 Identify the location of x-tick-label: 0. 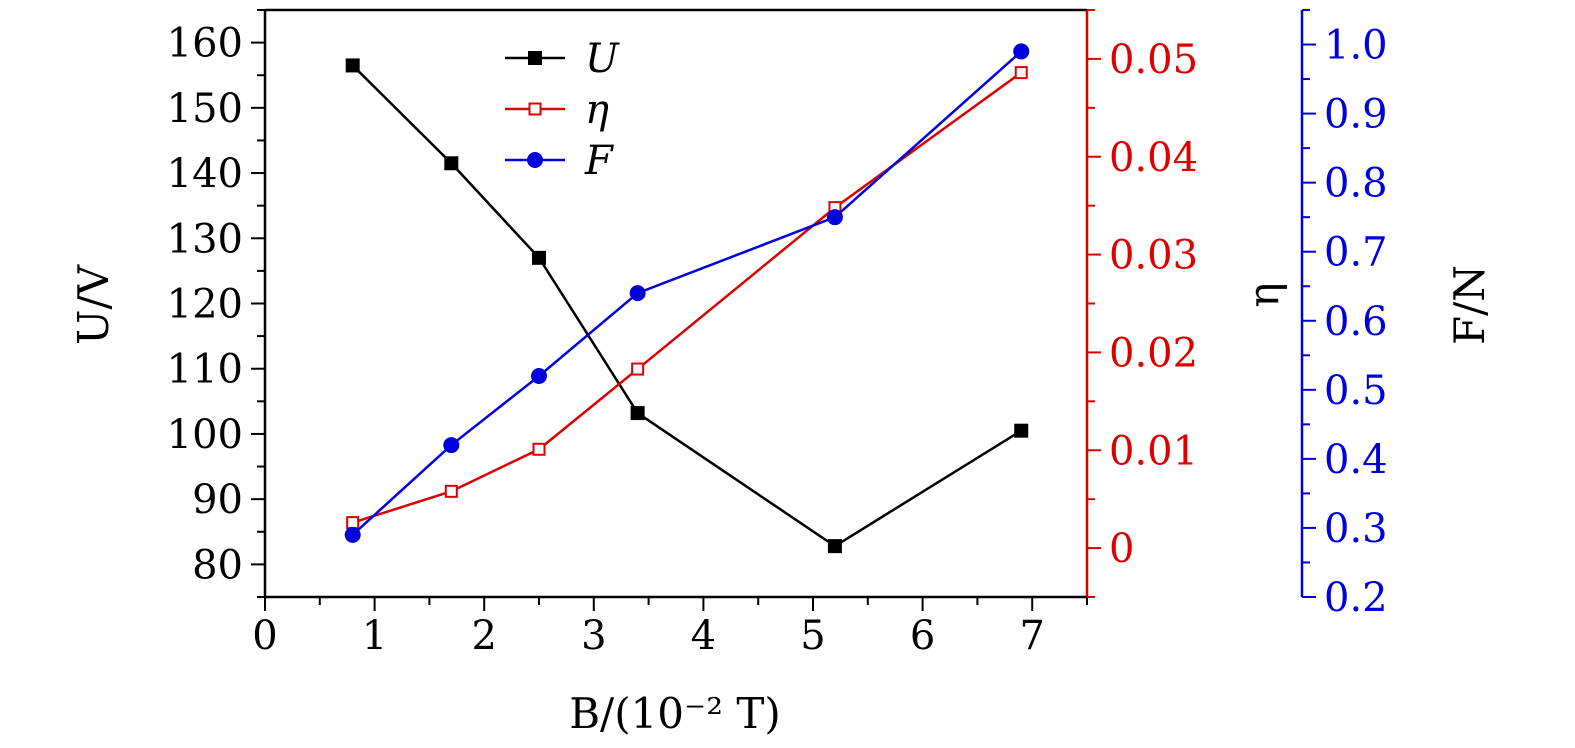
(264, 636).